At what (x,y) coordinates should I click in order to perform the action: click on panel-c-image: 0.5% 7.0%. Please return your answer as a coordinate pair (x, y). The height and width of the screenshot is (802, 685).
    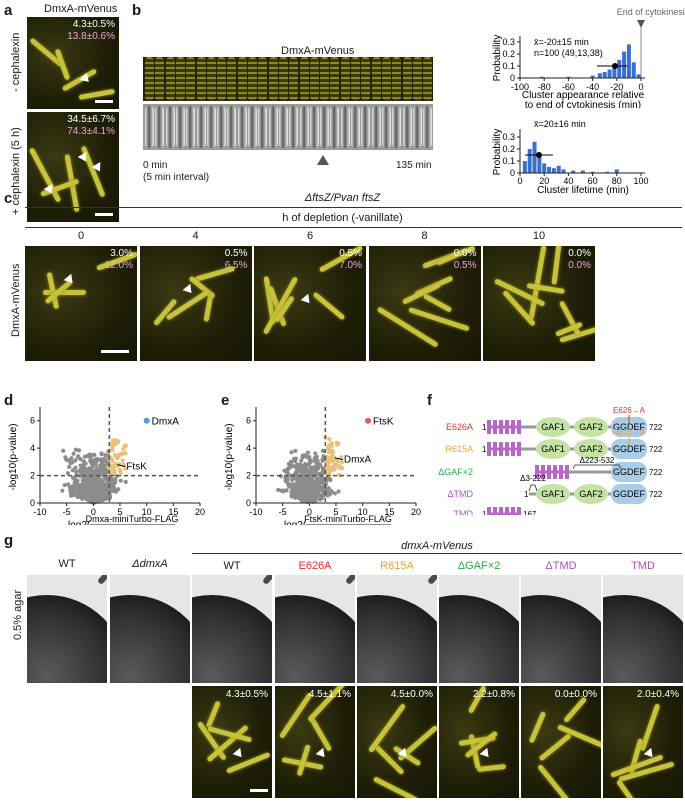
    Looking at the image, I should click on (310, 303).